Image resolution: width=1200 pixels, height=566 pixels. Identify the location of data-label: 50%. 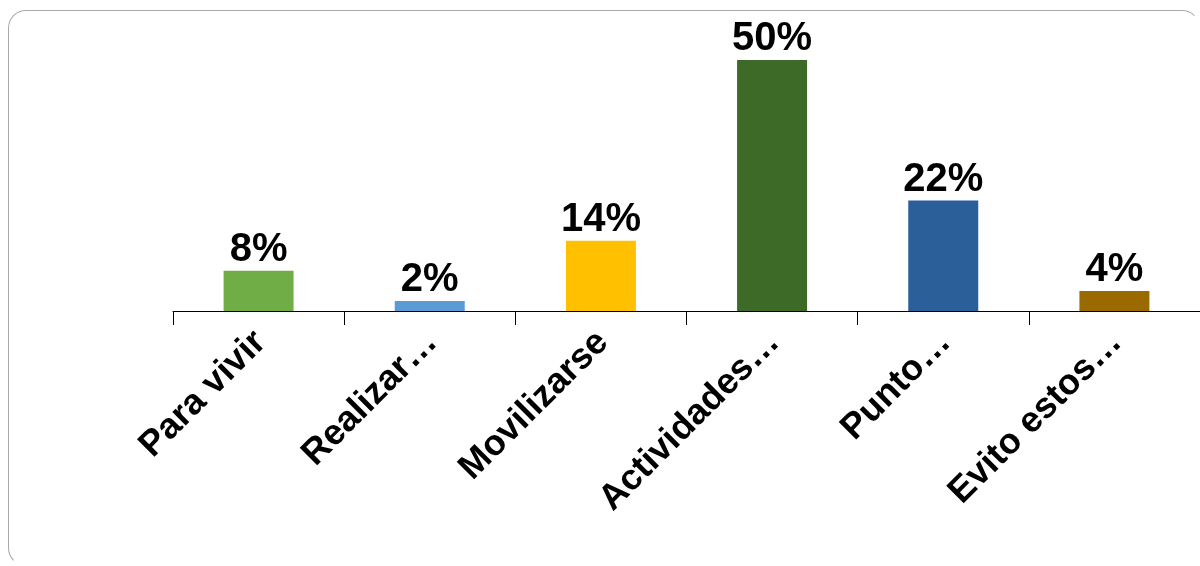
(772, 36).